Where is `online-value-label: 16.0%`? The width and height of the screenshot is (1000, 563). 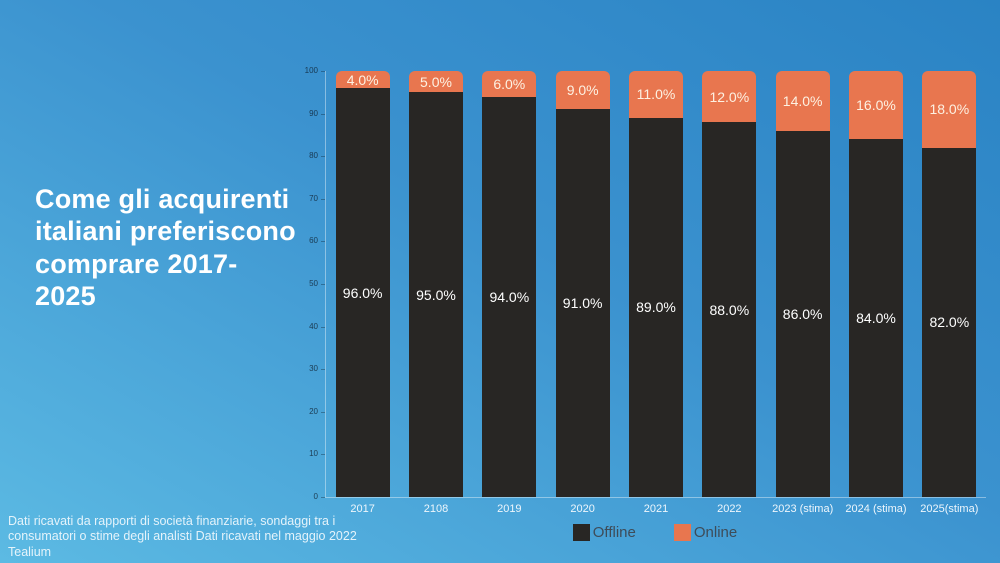
online-value-label: 16.0% is located at coordinates (876, 105).